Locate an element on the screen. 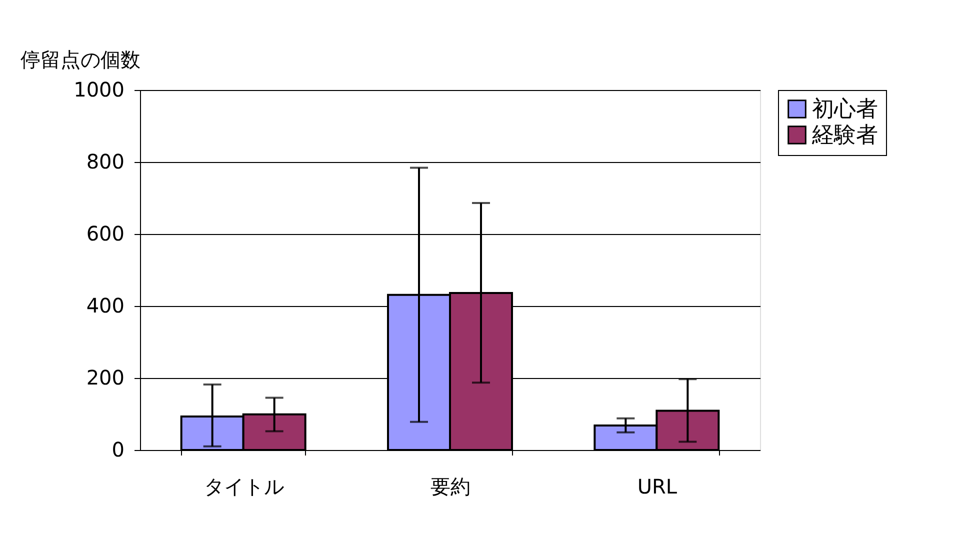 The image size is (954, 537). y-tick-label: 800 is located at coordinates (105, 162).